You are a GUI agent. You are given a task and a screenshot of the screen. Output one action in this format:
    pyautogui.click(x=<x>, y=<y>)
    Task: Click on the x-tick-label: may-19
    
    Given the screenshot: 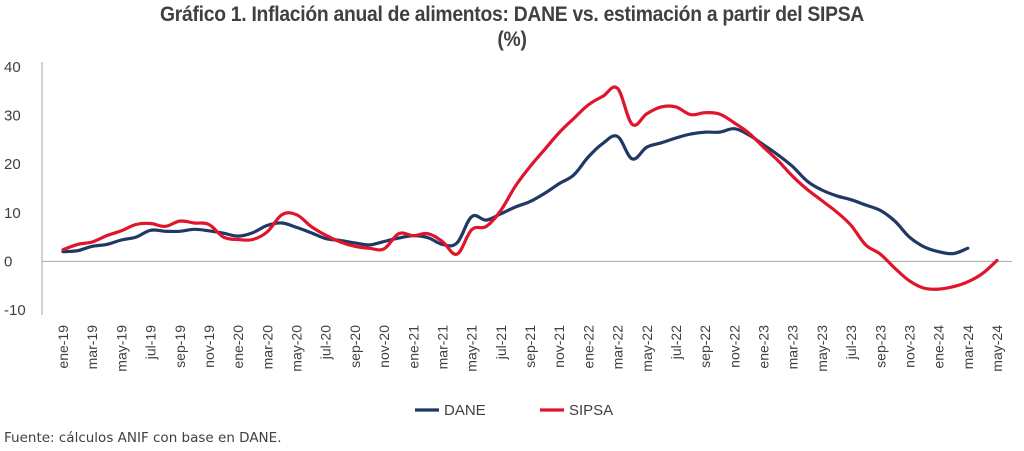 What is the action you would take?
    pyautogui.click(x=121, y=348)
    